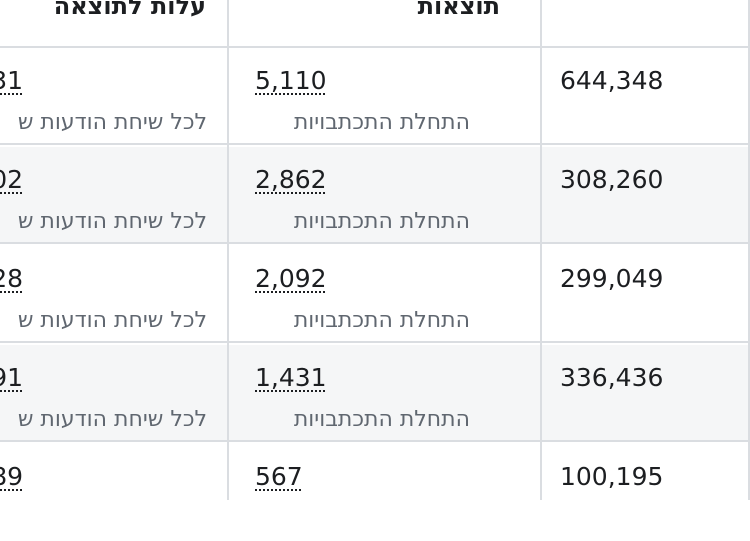 The width and height of the screenshot is (750, 541). What do you see at coordinates (291, 278) in the screenshot?
I see `results-value: 2,092` at bounding box center [291, 278].